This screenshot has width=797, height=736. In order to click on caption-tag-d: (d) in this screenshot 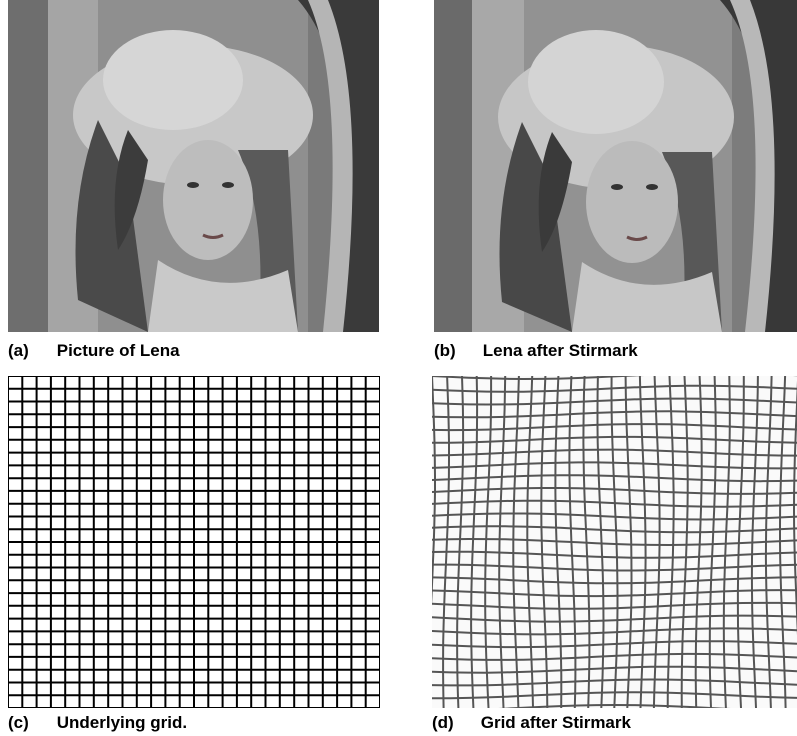, I will do `click(443, 722)`.